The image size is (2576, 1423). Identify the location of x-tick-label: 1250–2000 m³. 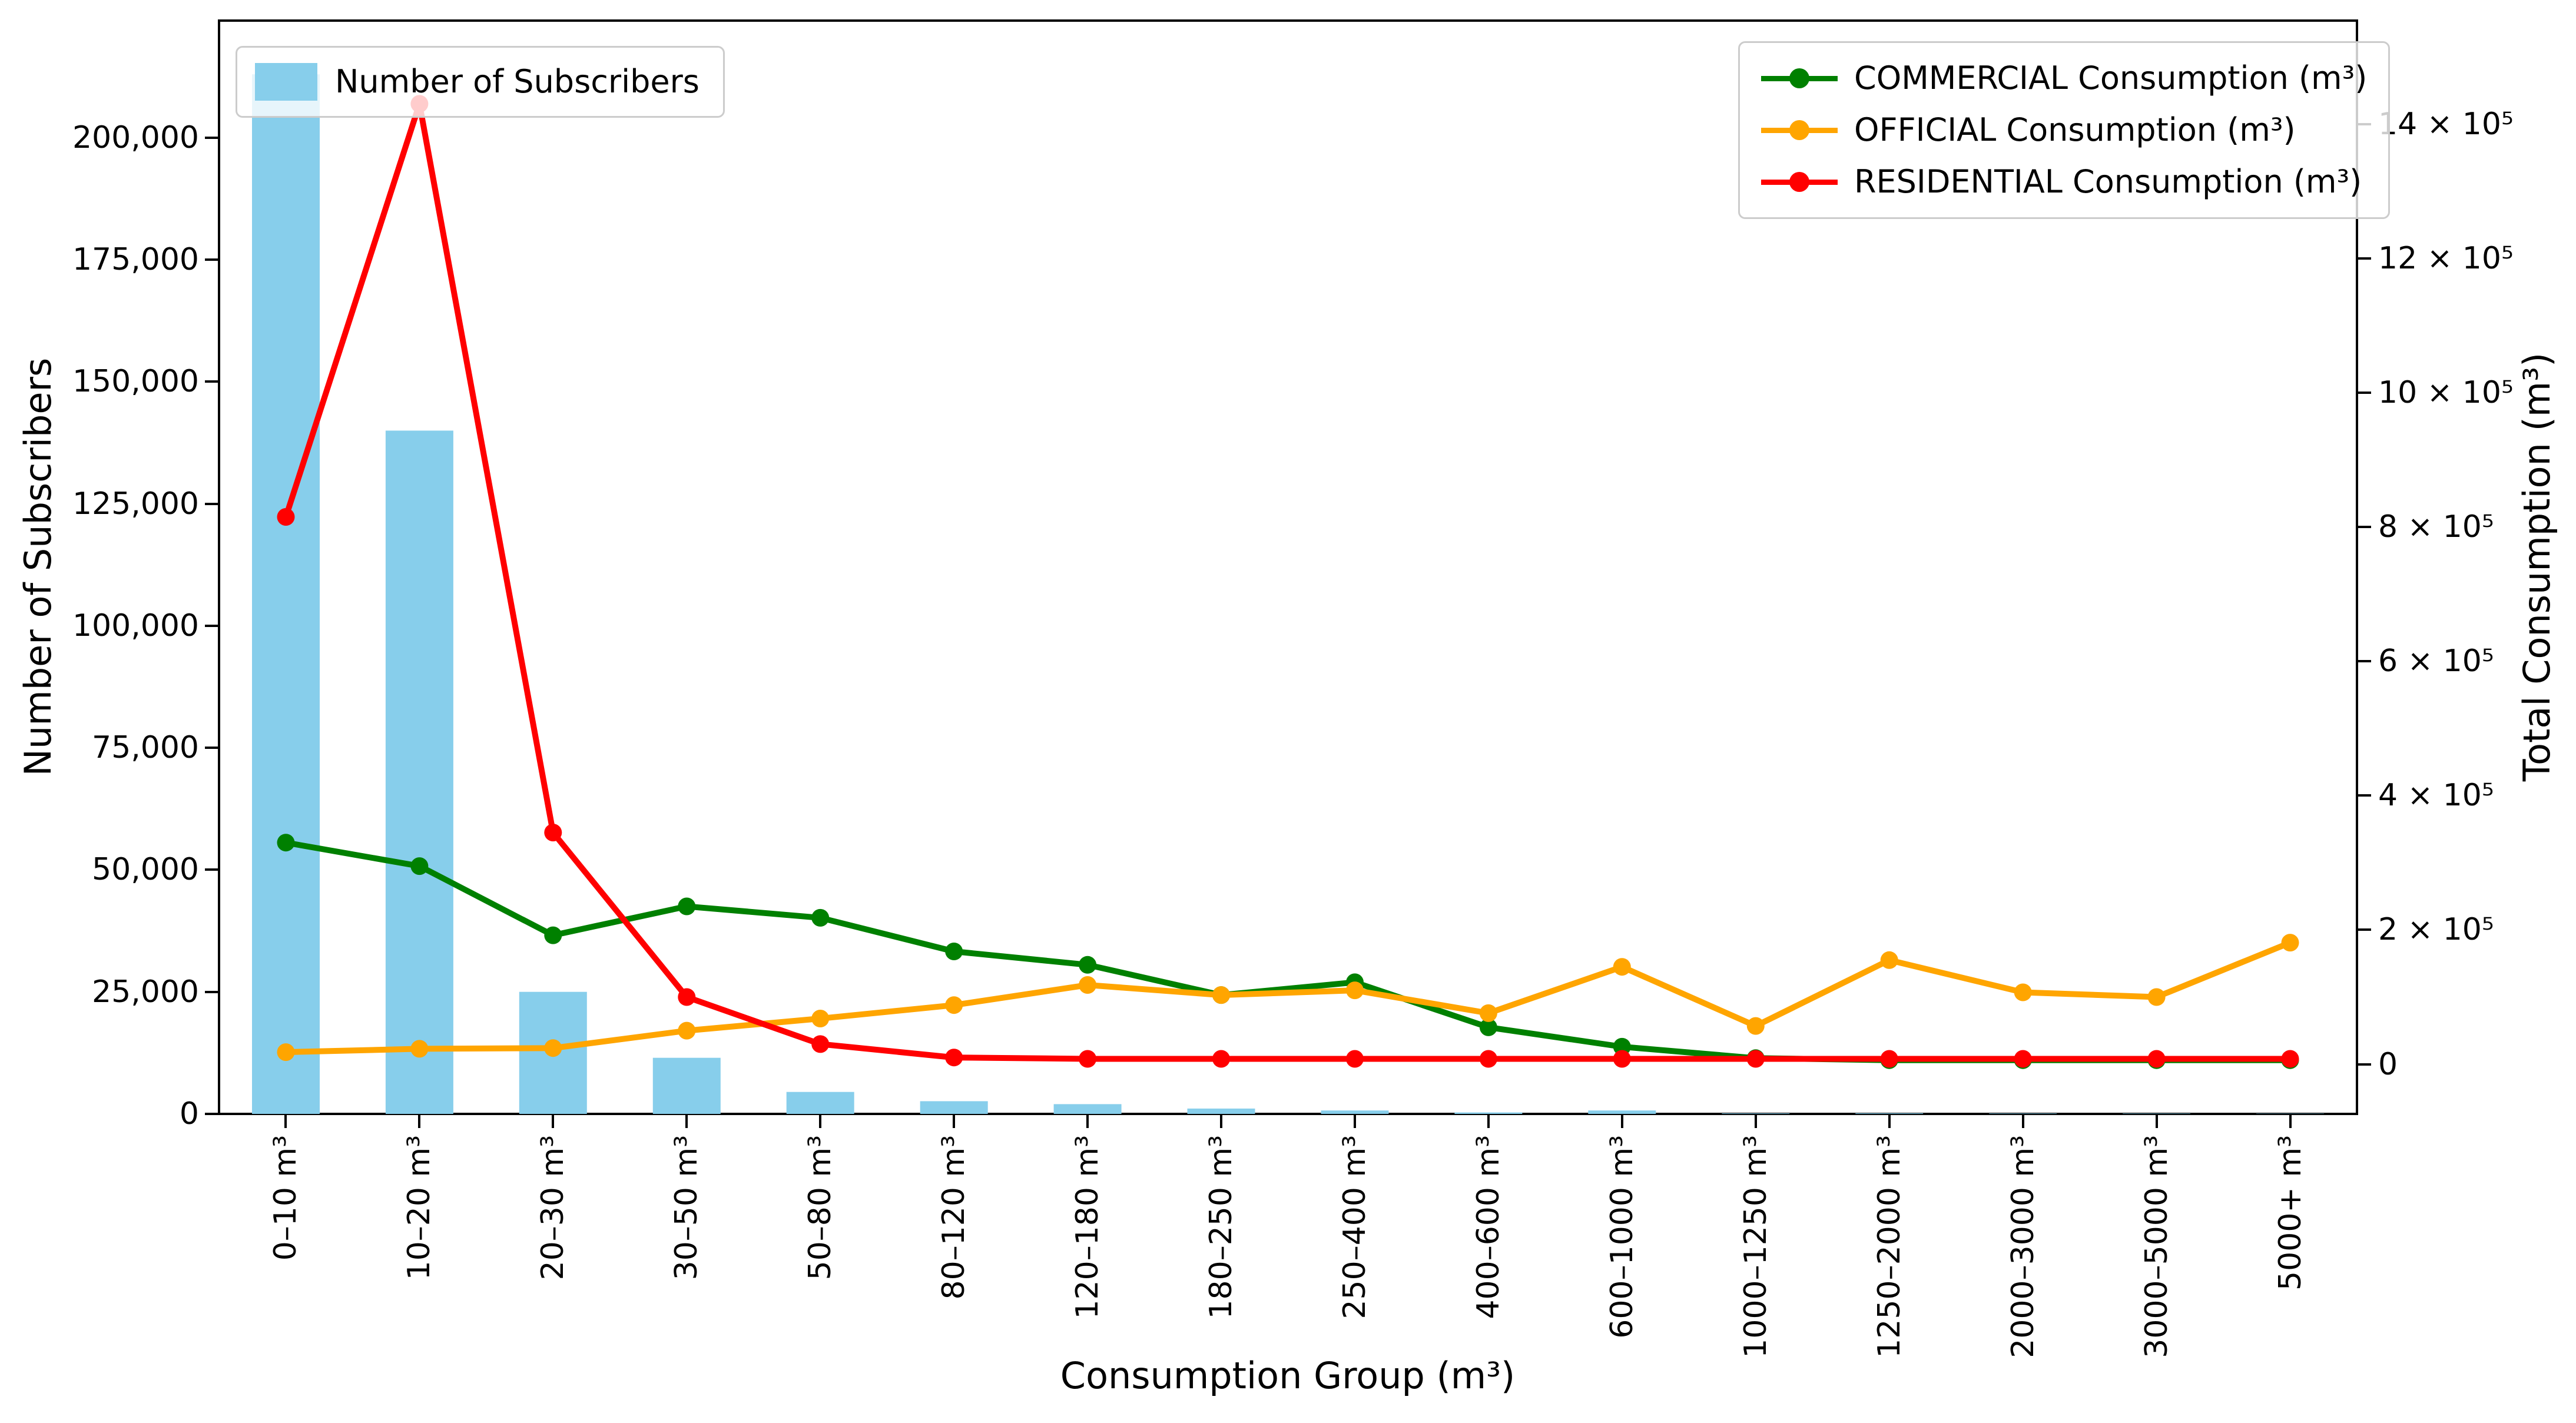
(1889, 1246).